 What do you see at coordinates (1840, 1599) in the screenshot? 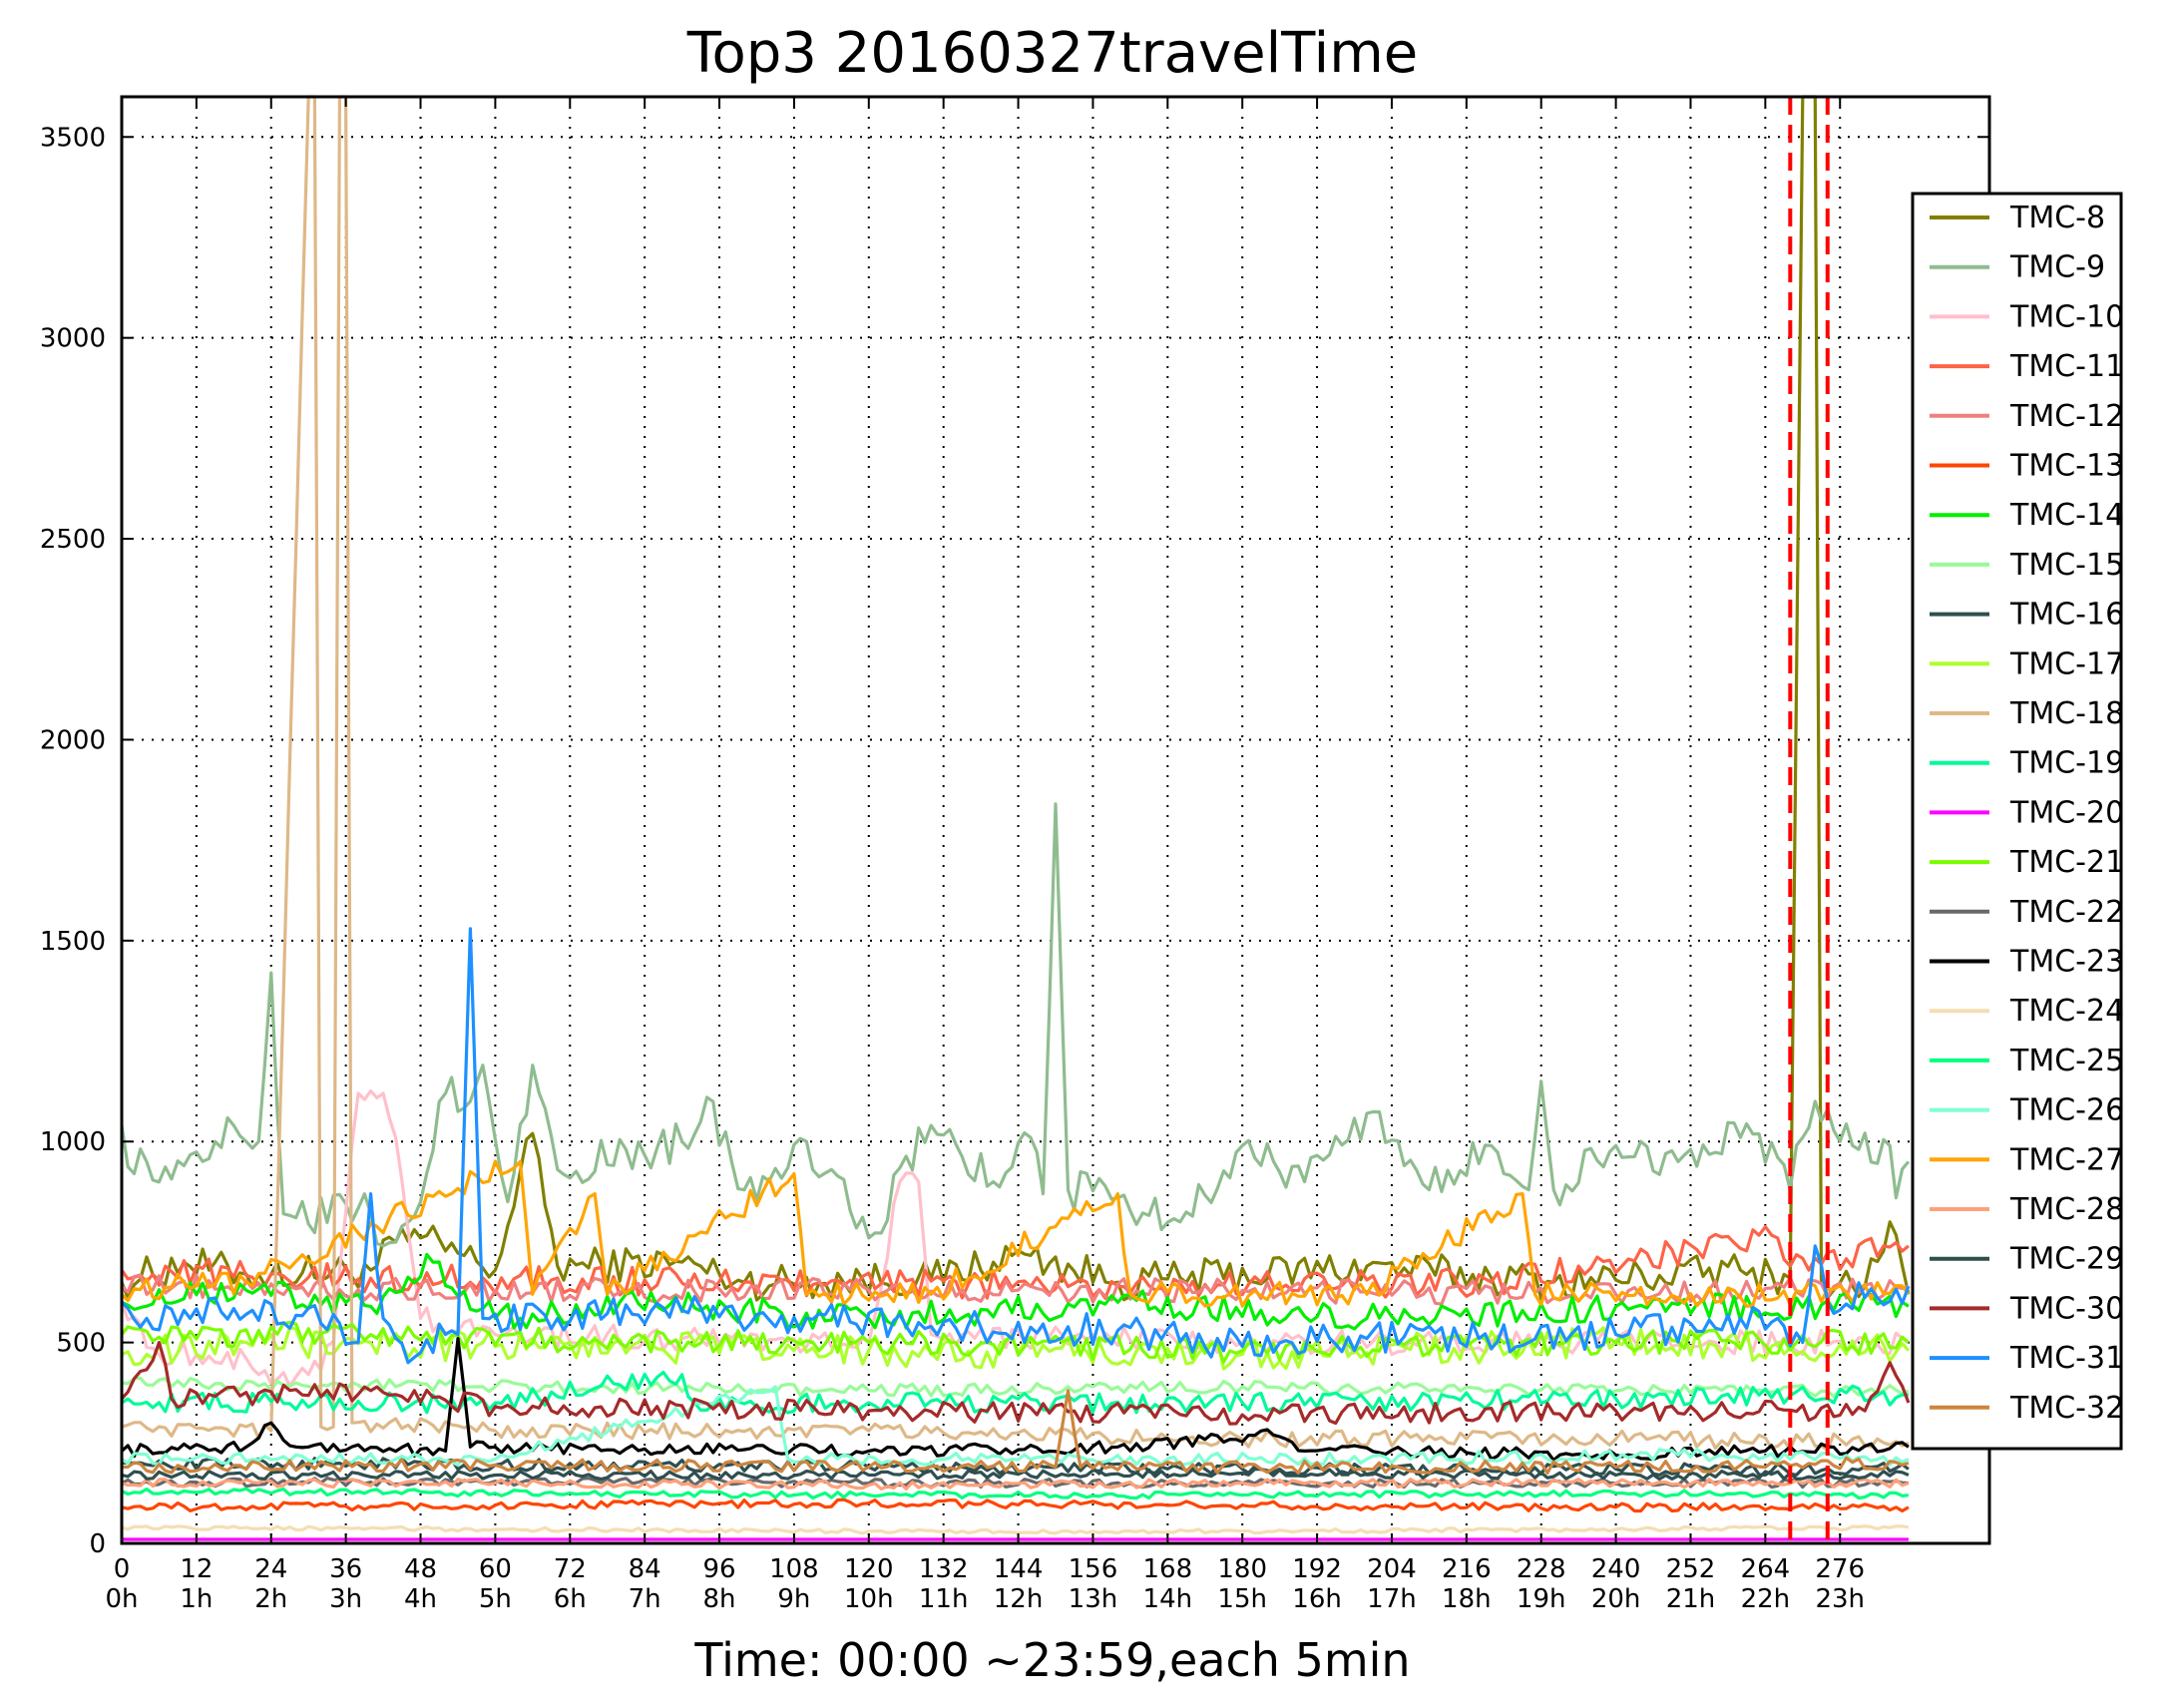
I see `x-tick-sublabel: 23h` at bounding box center [1840, 1599].